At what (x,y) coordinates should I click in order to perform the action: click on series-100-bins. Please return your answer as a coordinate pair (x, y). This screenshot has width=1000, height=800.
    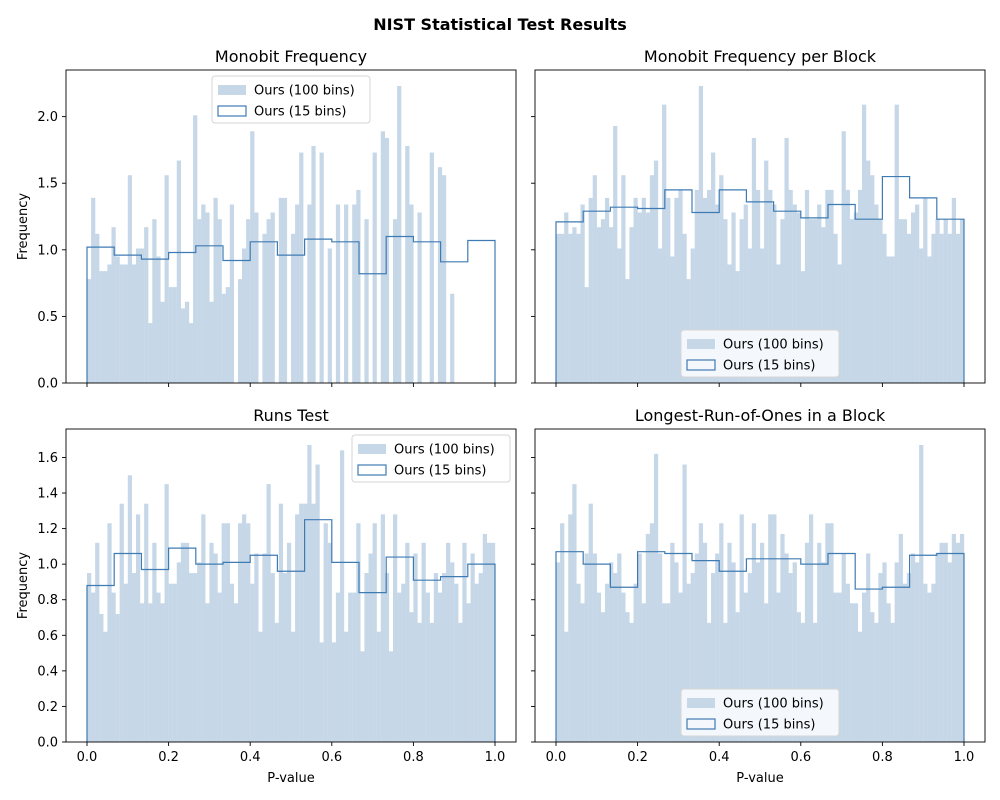
    Looking at the image, I should click on (271, 234).